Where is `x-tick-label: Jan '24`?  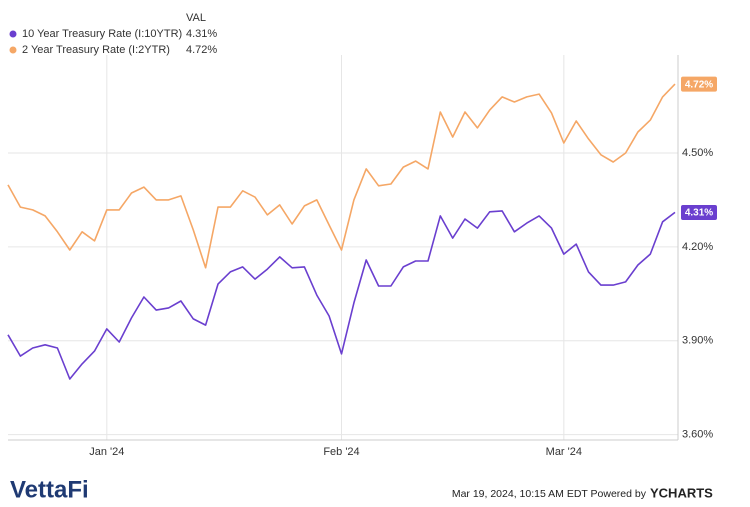
x-tick-label: Jan '24 is located at coordinates (106, 452).